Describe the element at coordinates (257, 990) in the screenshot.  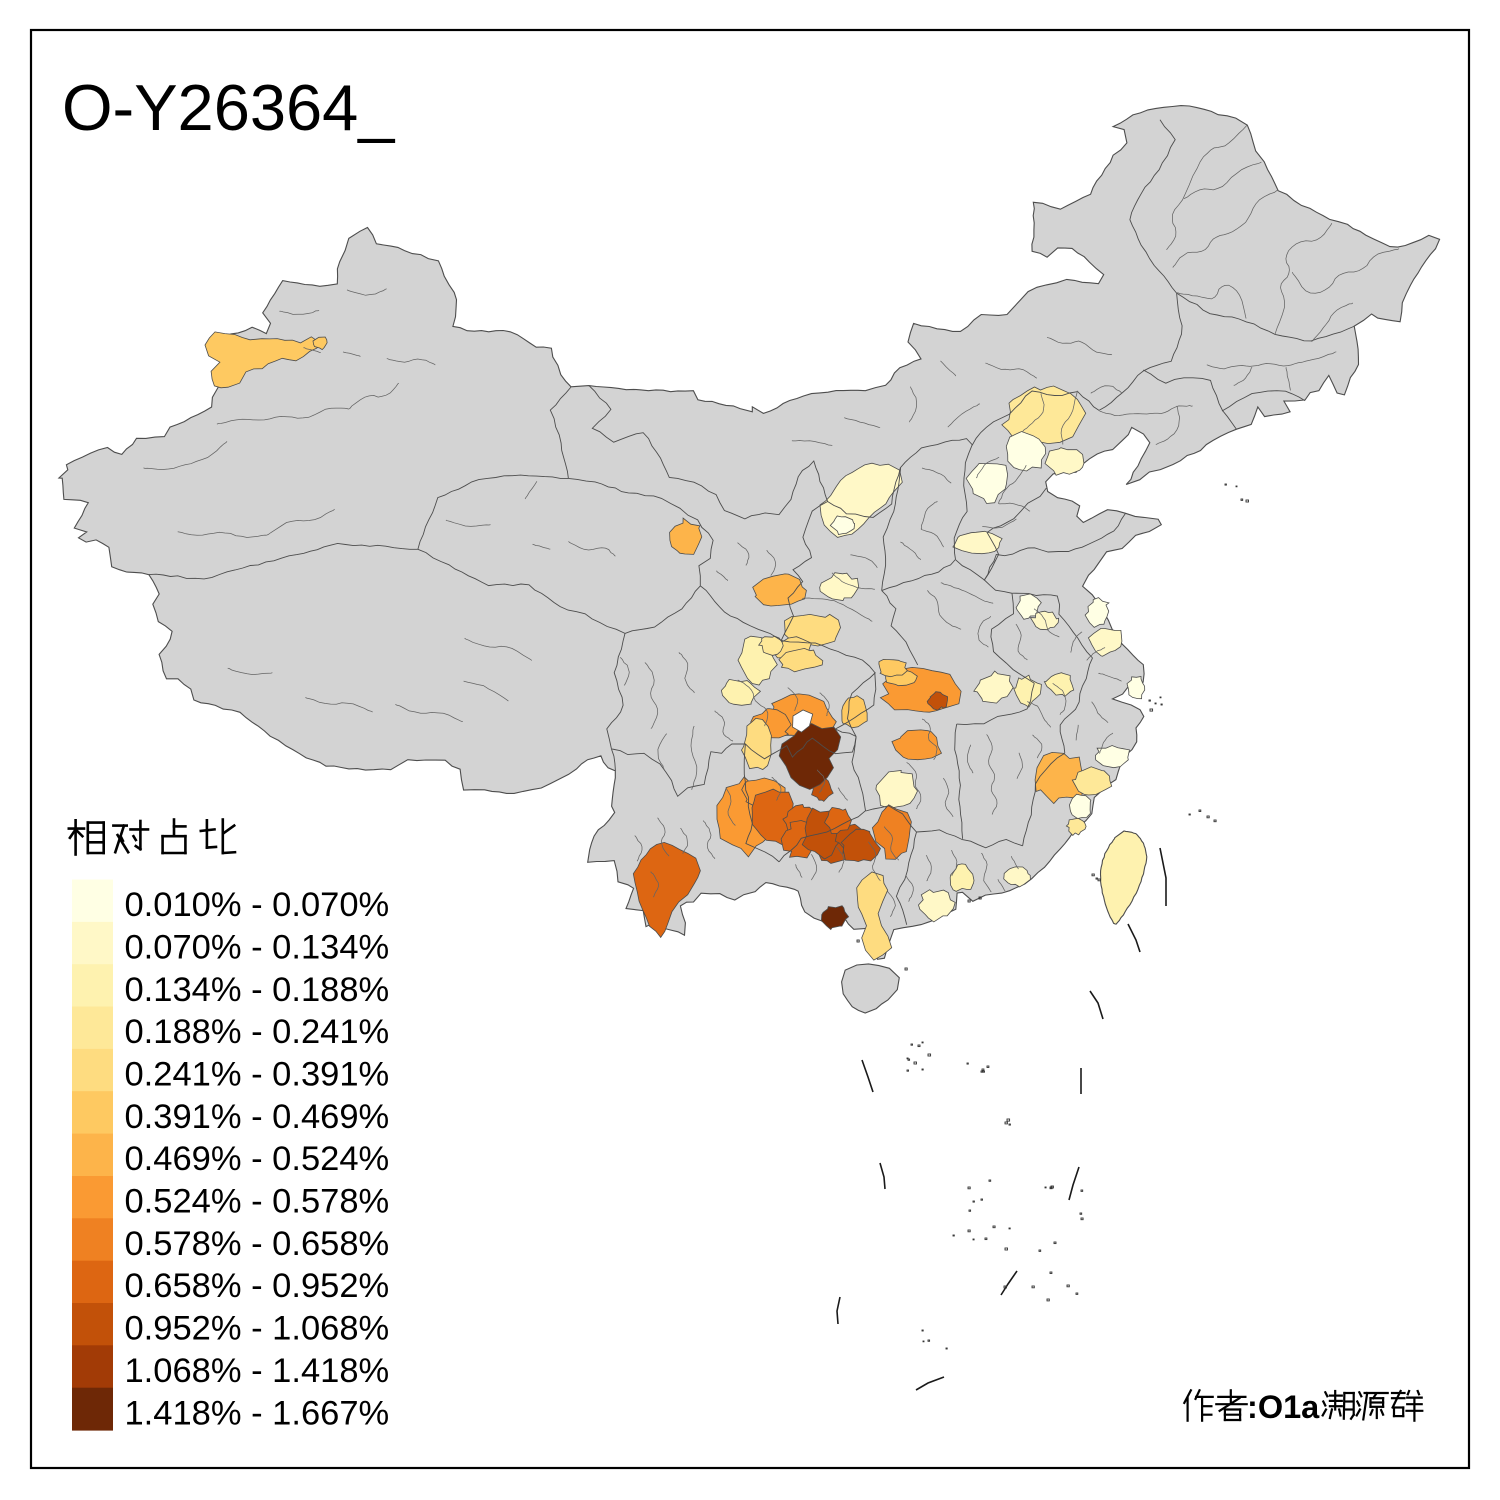
I see `svg-text: 0.134% - 0.188%` at that location.